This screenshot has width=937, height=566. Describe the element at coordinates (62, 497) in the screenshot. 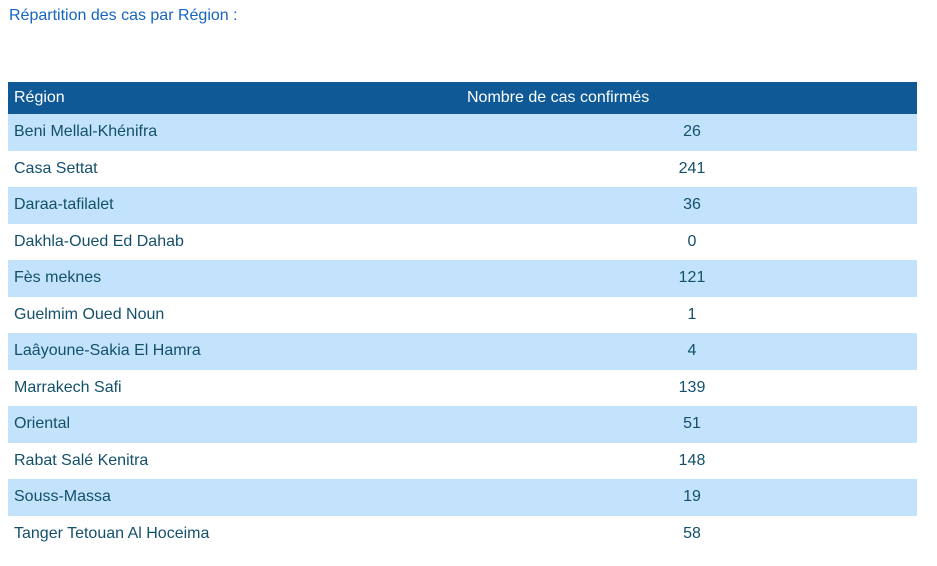

I see `region-cell: Souss-Massa` at that location.